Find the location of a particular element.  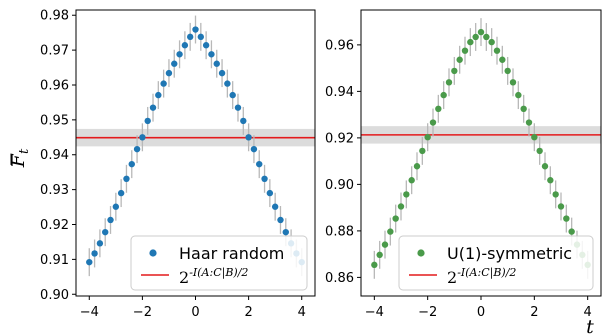

left-x-tick-label: 2 is located at coordinates (248, 312).